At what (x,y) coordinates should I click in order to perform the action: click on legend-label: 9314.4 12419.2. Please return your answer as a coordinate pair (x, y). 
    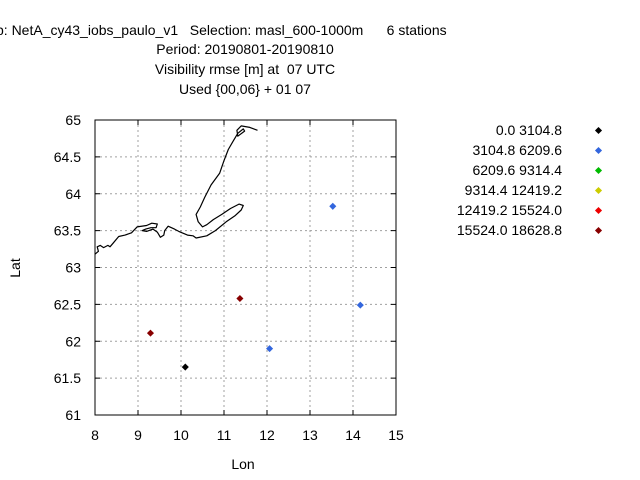
    Looking at the image, I should click on (513, 190).